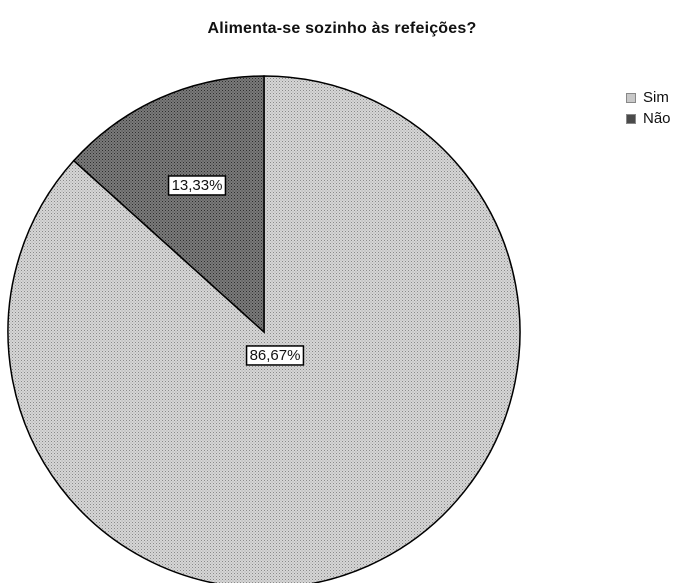  I want to click on chart-title: Alimenta-se sozinho às refeições?, so click(342, 28).